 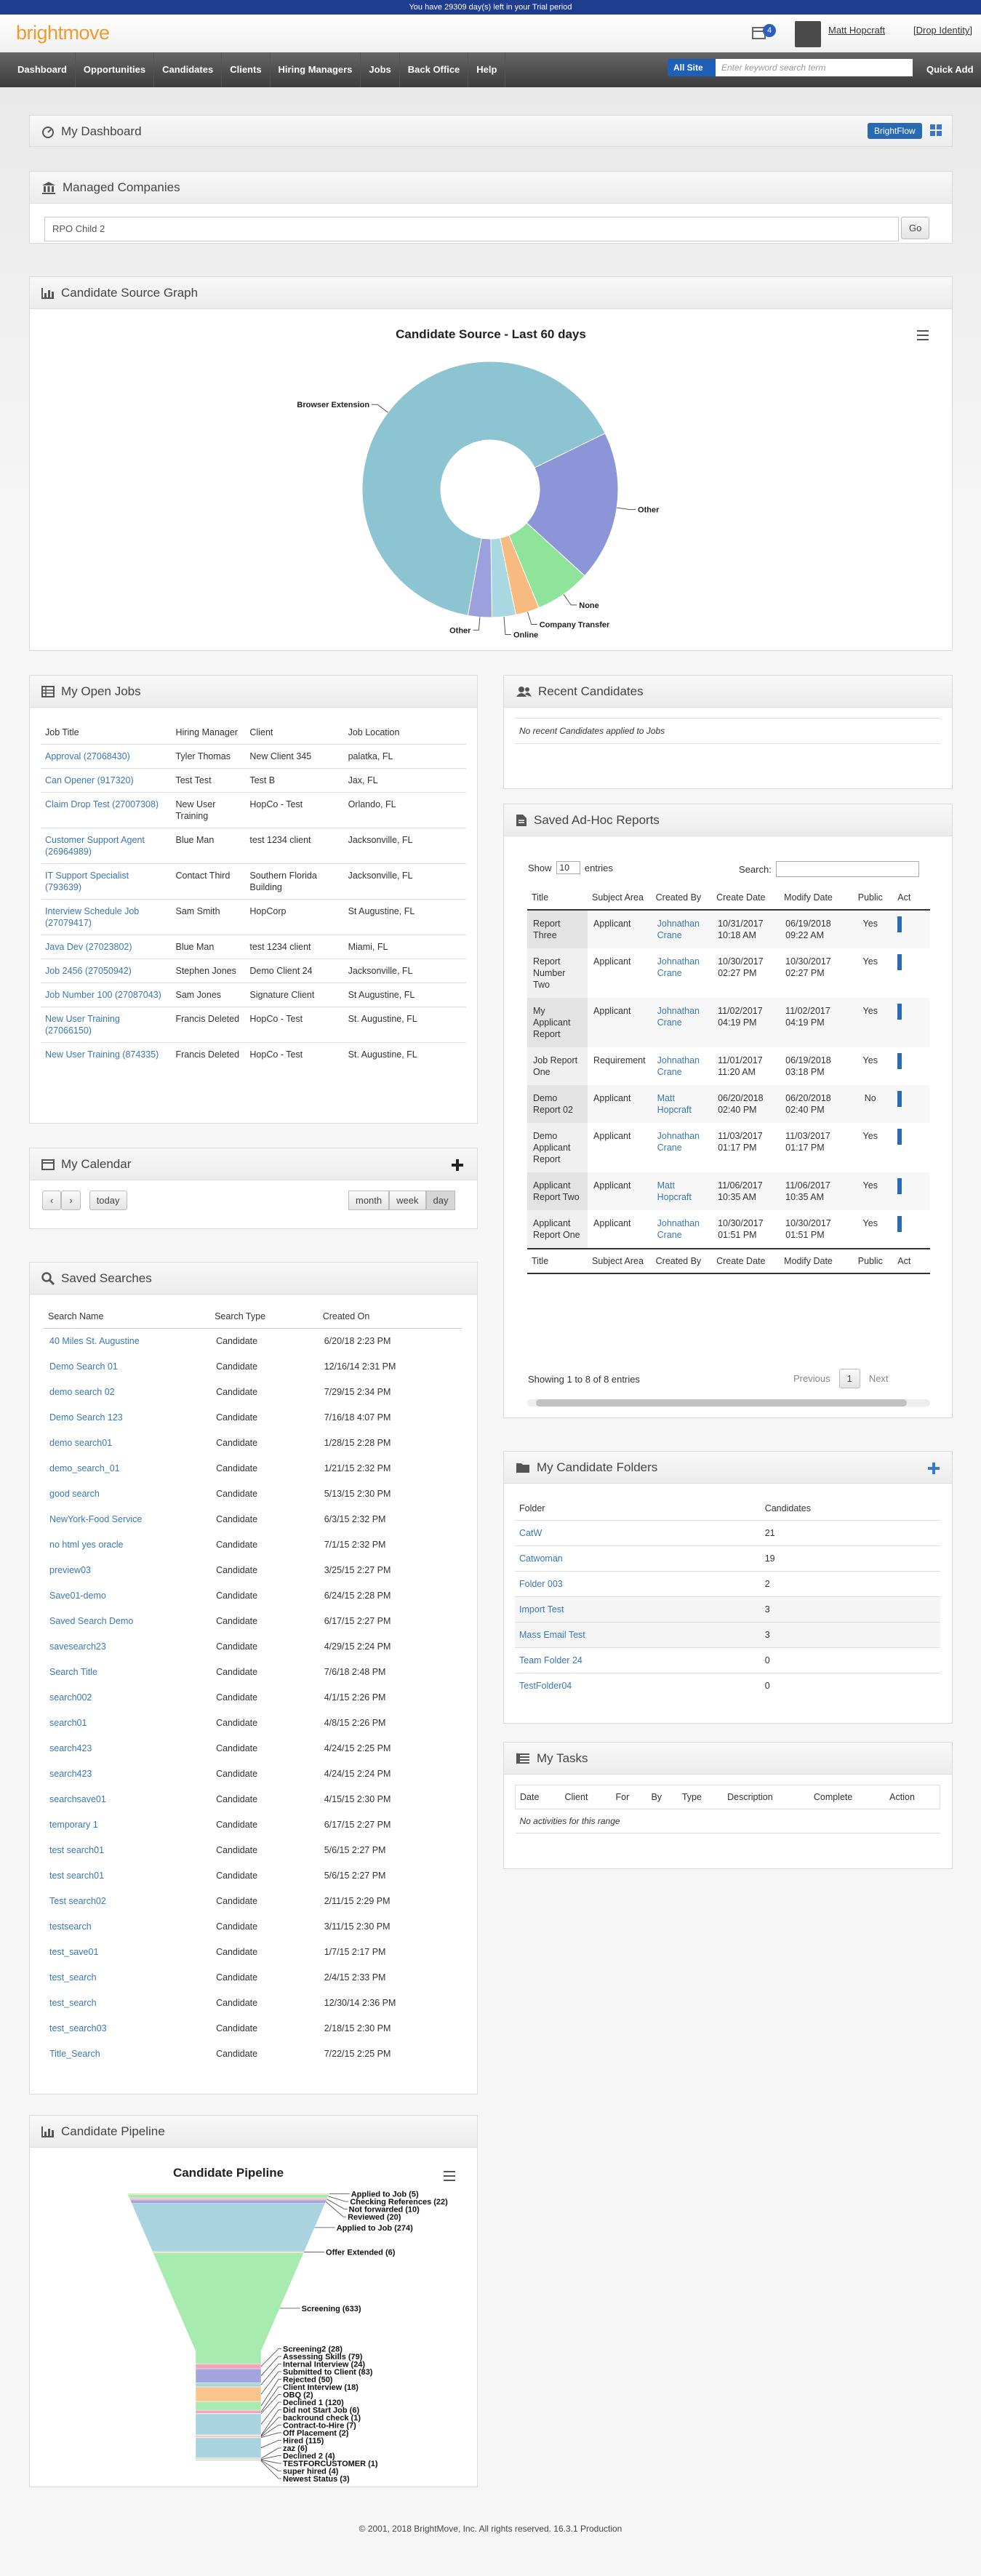 What do you see at coordinates (108, 1200) in the screenshot?
I see `today-button: today` at bounding box center [108, 1200].